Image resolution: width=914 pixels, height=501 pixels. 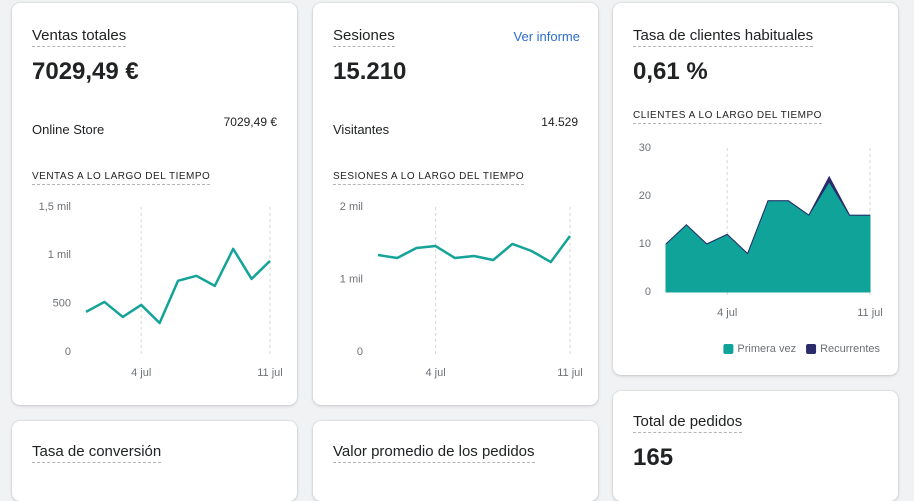 What do you see at coordinates (559, 122) in the screenshot?
I see `breakdown-value: 14.529` at bounding box center [559, 122].